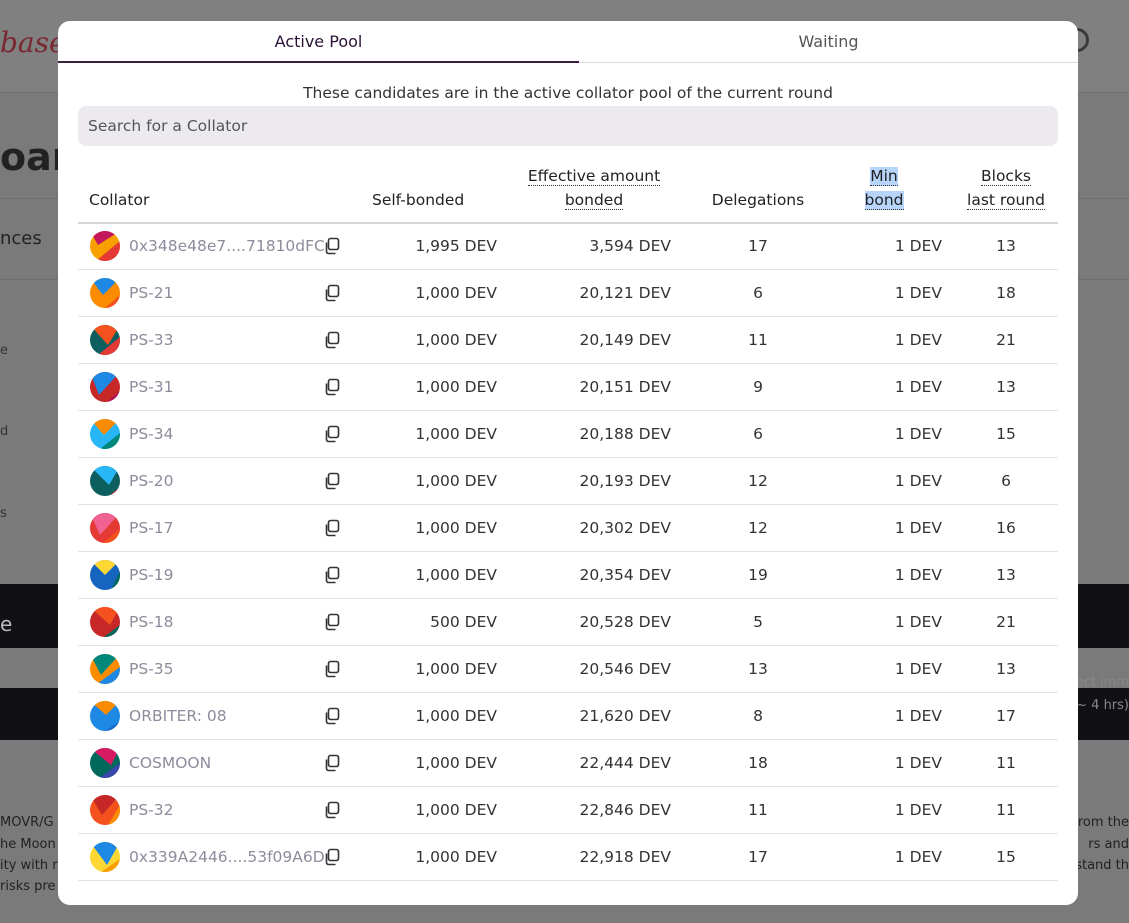 The image size is (1129, 923). Describe the element at coordinates (151, 387) in the screenshot. I see `collator-name-link: PS-31` at that location.